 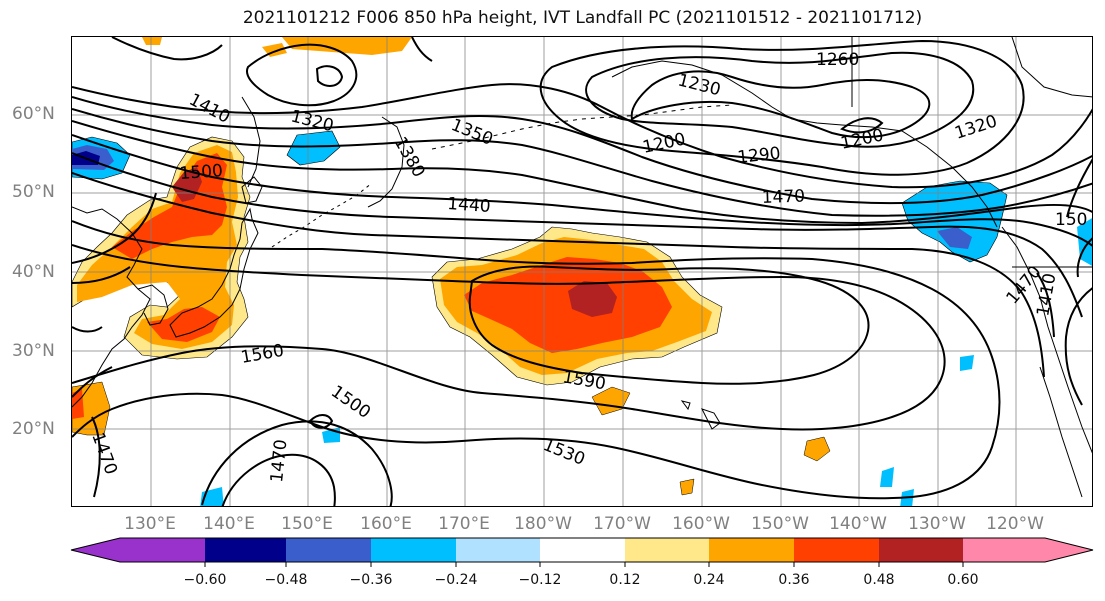 What do you see at coordinates (540, 580) in the screenshot?
I see `colorbar-tick-label: −0.12` at bounding box center [540, 580].